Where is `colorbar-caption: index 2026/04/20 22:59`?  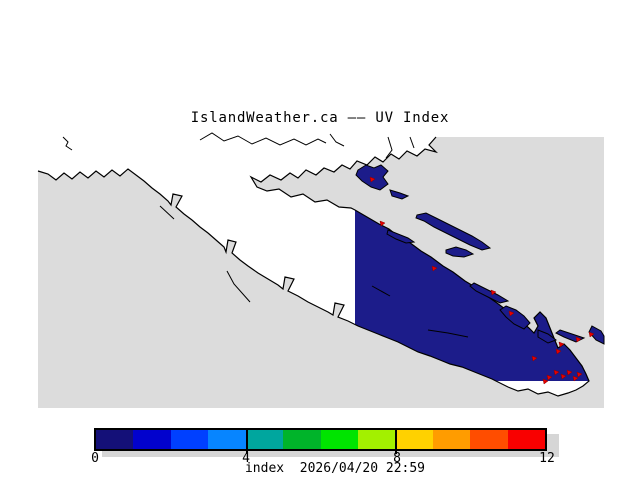
colorbar-caption: index 2026/04/20 22:59 is located at coordinates (320, 468).